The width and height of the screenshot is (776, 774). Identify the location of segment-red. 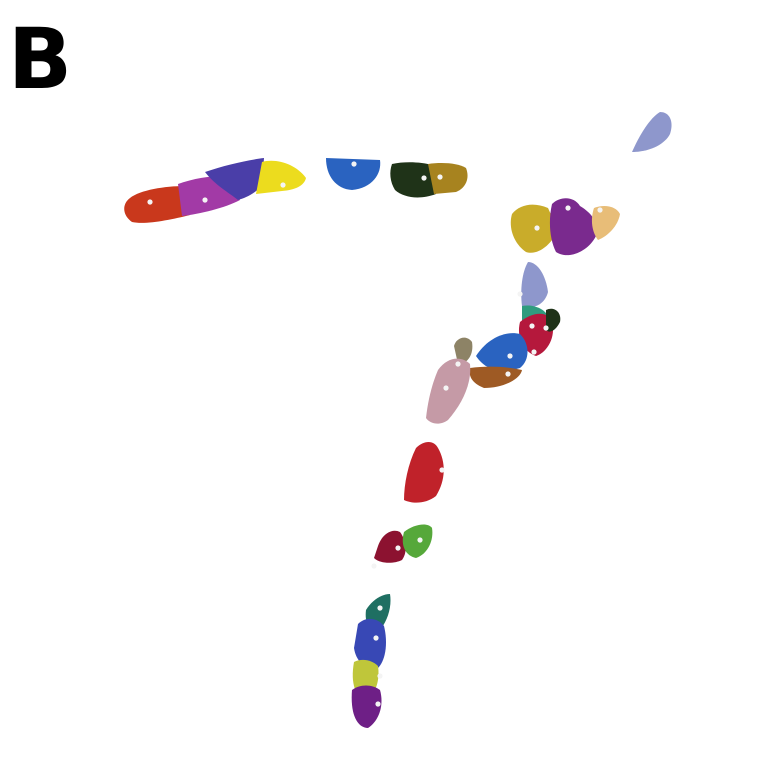
(424, 472).